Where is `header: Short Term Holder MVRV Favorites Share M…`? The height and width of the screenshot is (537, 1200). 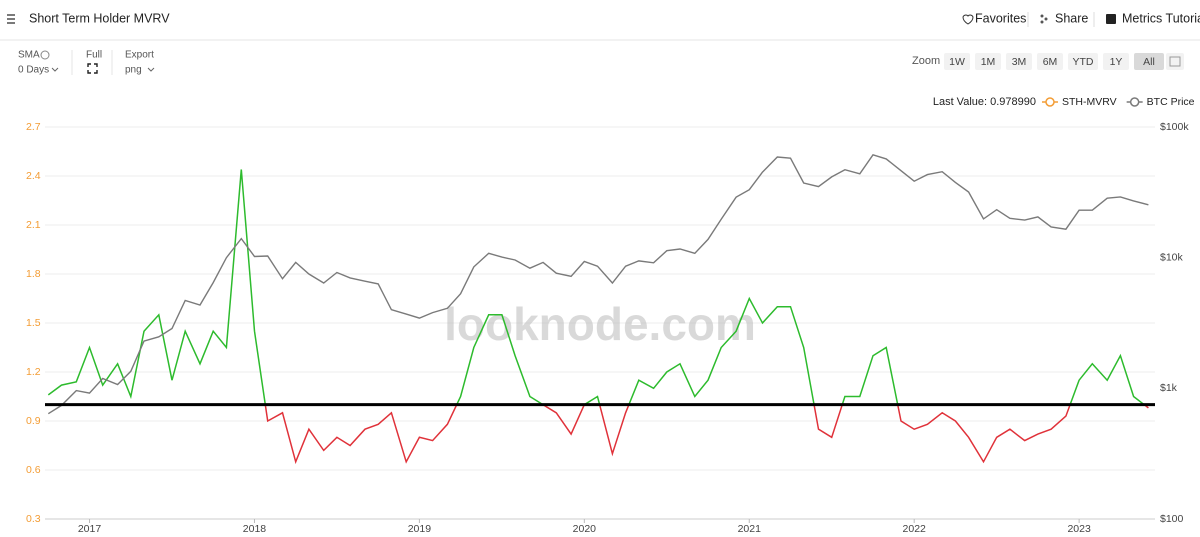 header: Short Term Holder MVRV Favorites Share M… is located at coordinates (600, 26).